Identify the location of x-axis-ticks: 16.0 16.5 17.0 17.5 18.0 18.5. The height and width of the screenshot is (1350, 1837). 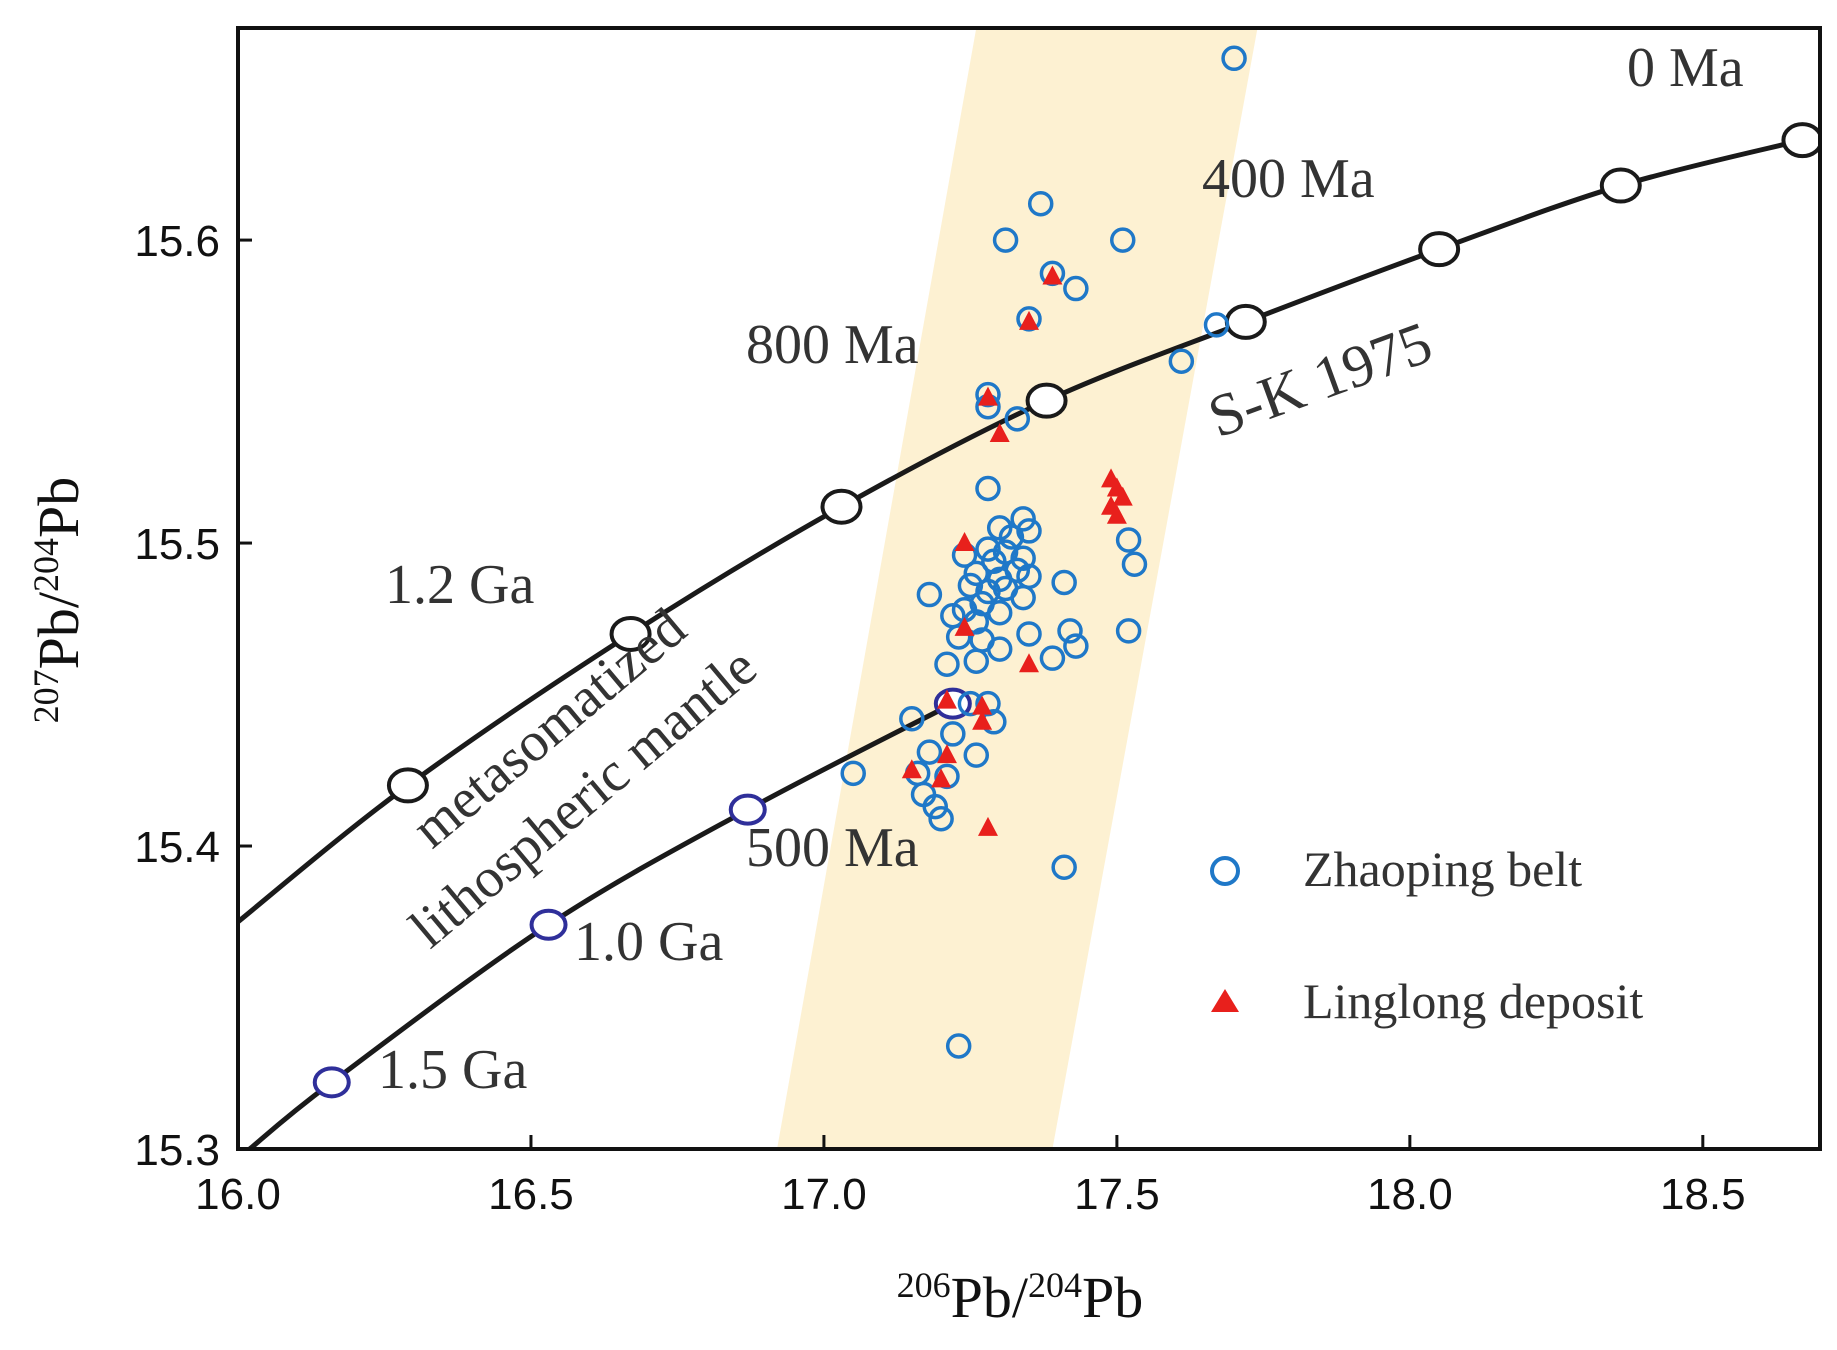
(970, 1177).